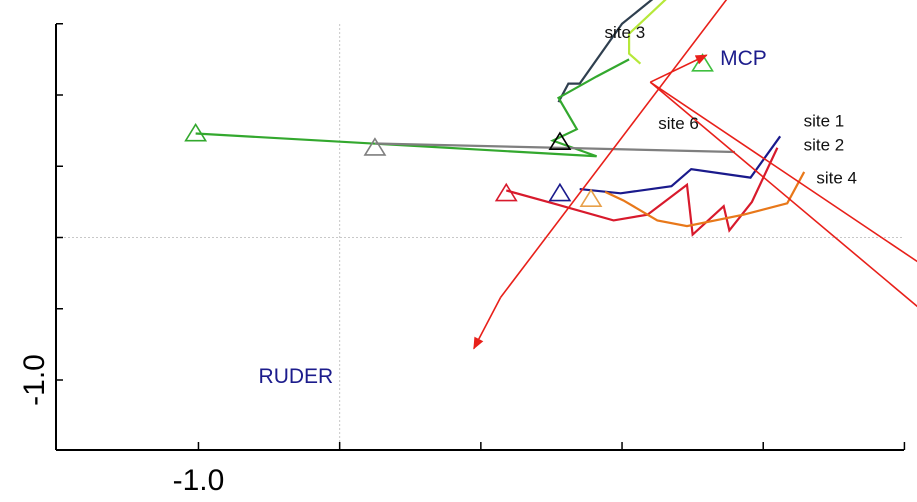  Describe the element at coordinates (34, 380) in the screenshot. I see `y-tick-label: -1.0` at that location.